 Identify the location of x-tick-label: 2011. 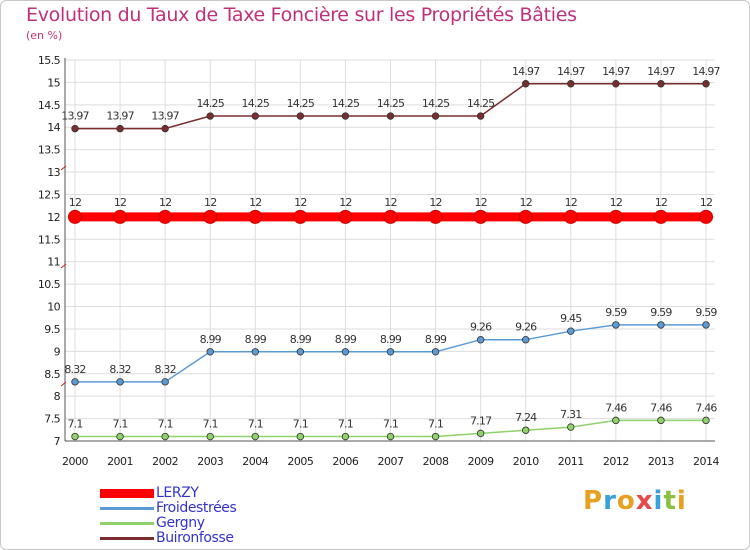
(571, 461).